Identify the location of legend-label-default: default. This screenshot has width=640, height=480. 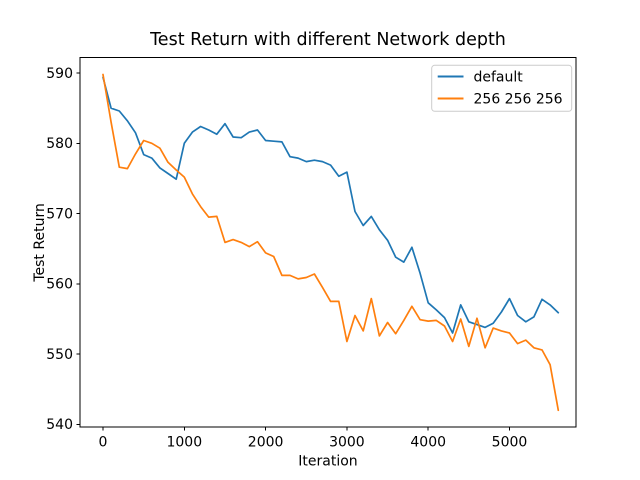
(499, 78).